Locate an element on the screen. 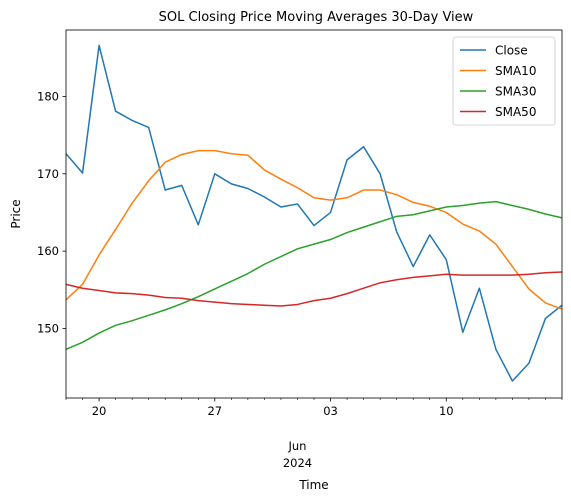 The width and height of the screenshot is (571, 501). x-tick-label: 03 is located at coordinates (330, 411).